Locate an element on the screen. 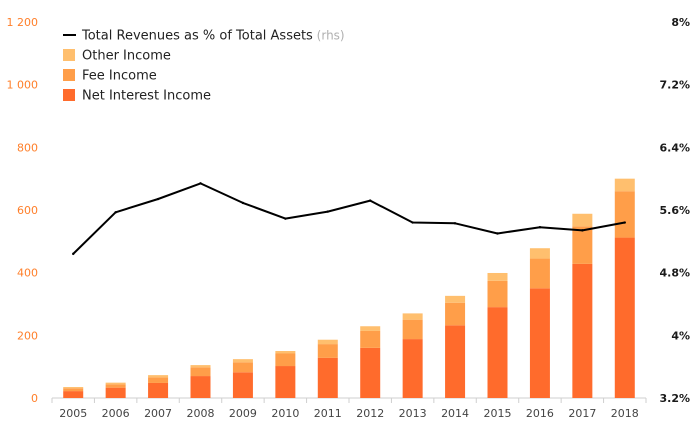 This screenshot has height=433, width=700. x-tick-label: 2014 is located at coordinates (455, 413).